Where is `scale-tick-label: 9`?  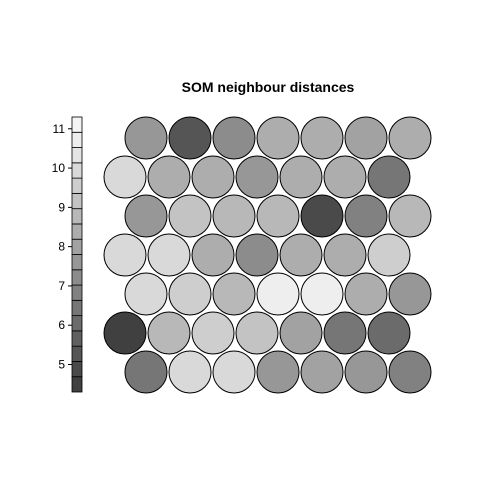
scale-tick-label: 9 is located at coordinates (61, 207).